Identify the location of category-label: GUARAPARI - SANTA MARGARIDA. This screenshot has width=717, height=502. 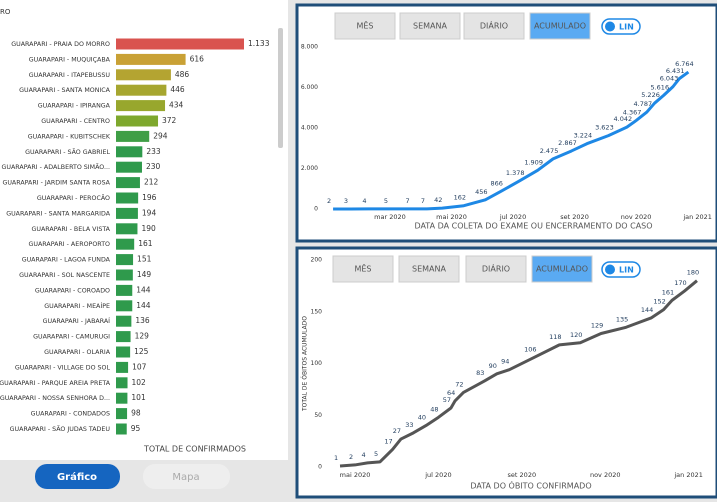
(58, 213).